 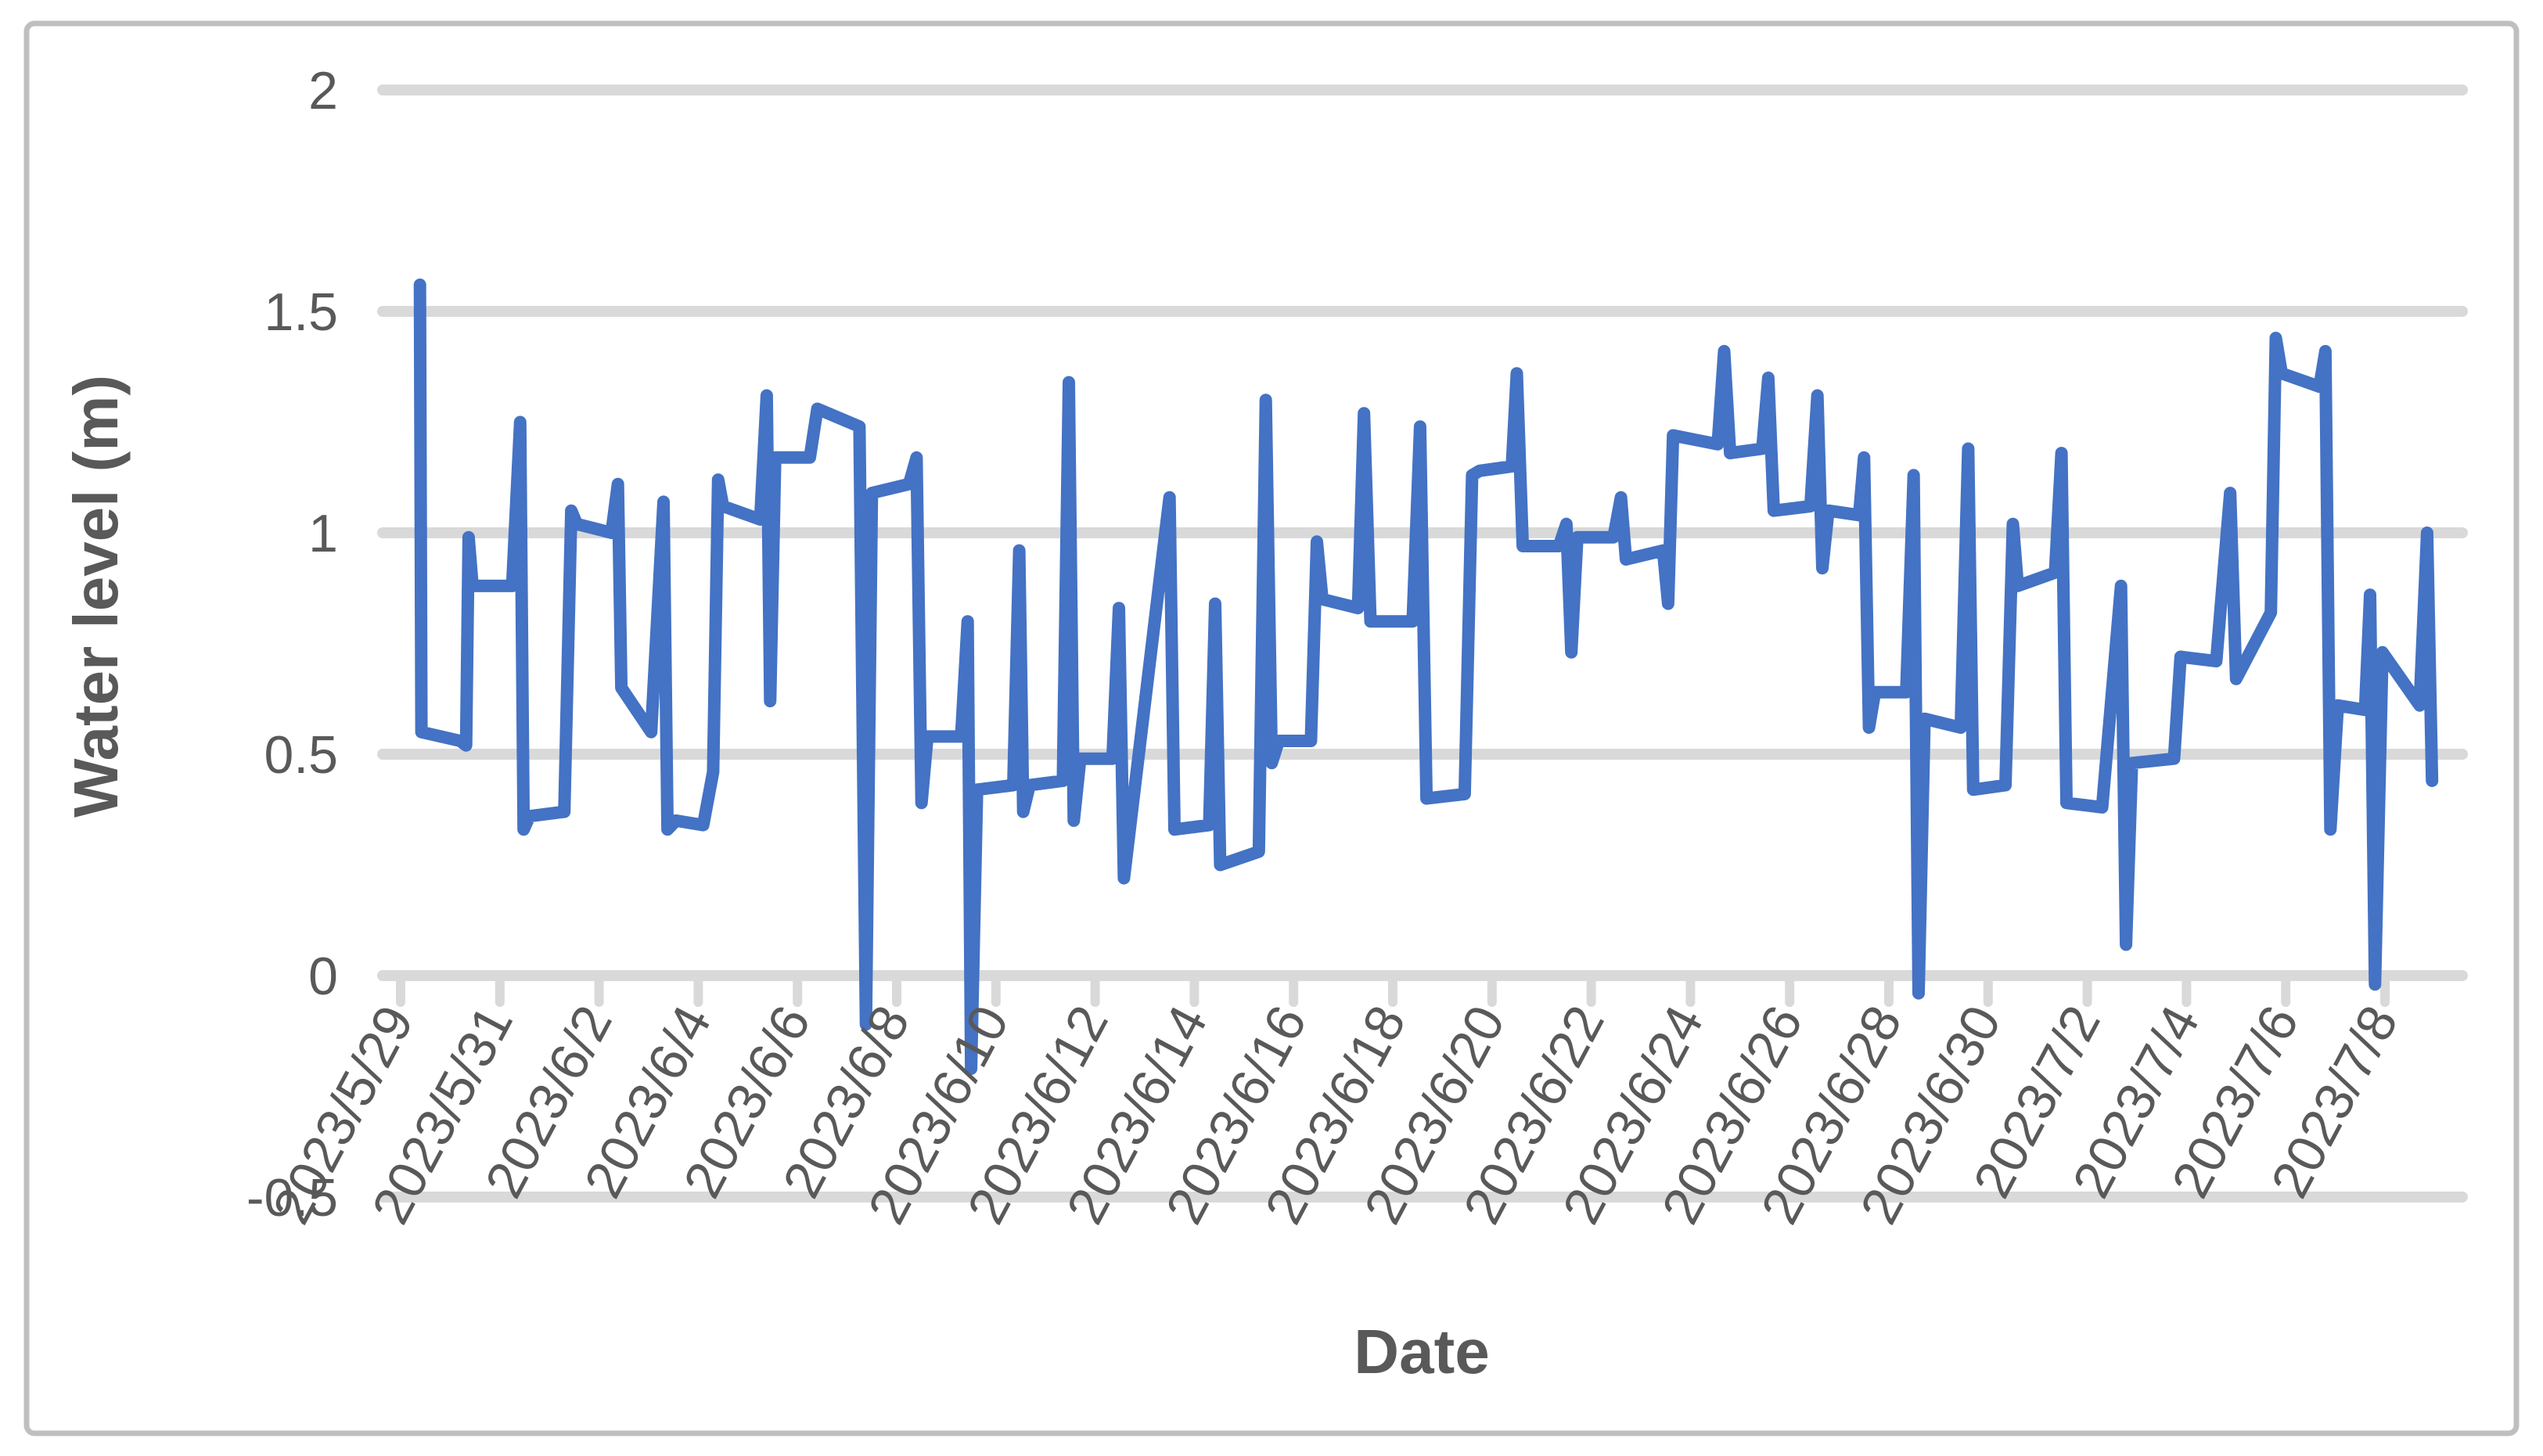 What do you see at coordinates (1393, 992) in the screenshot?
I see `x-axis-tick-marks` at bounding box center [1393, 992].